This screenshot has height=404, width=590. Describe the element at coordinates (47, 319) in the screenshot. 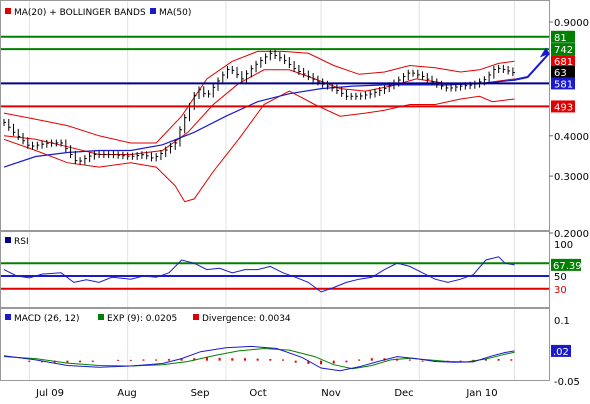

I see `legend-label: MACD (26, 12)` at that location.